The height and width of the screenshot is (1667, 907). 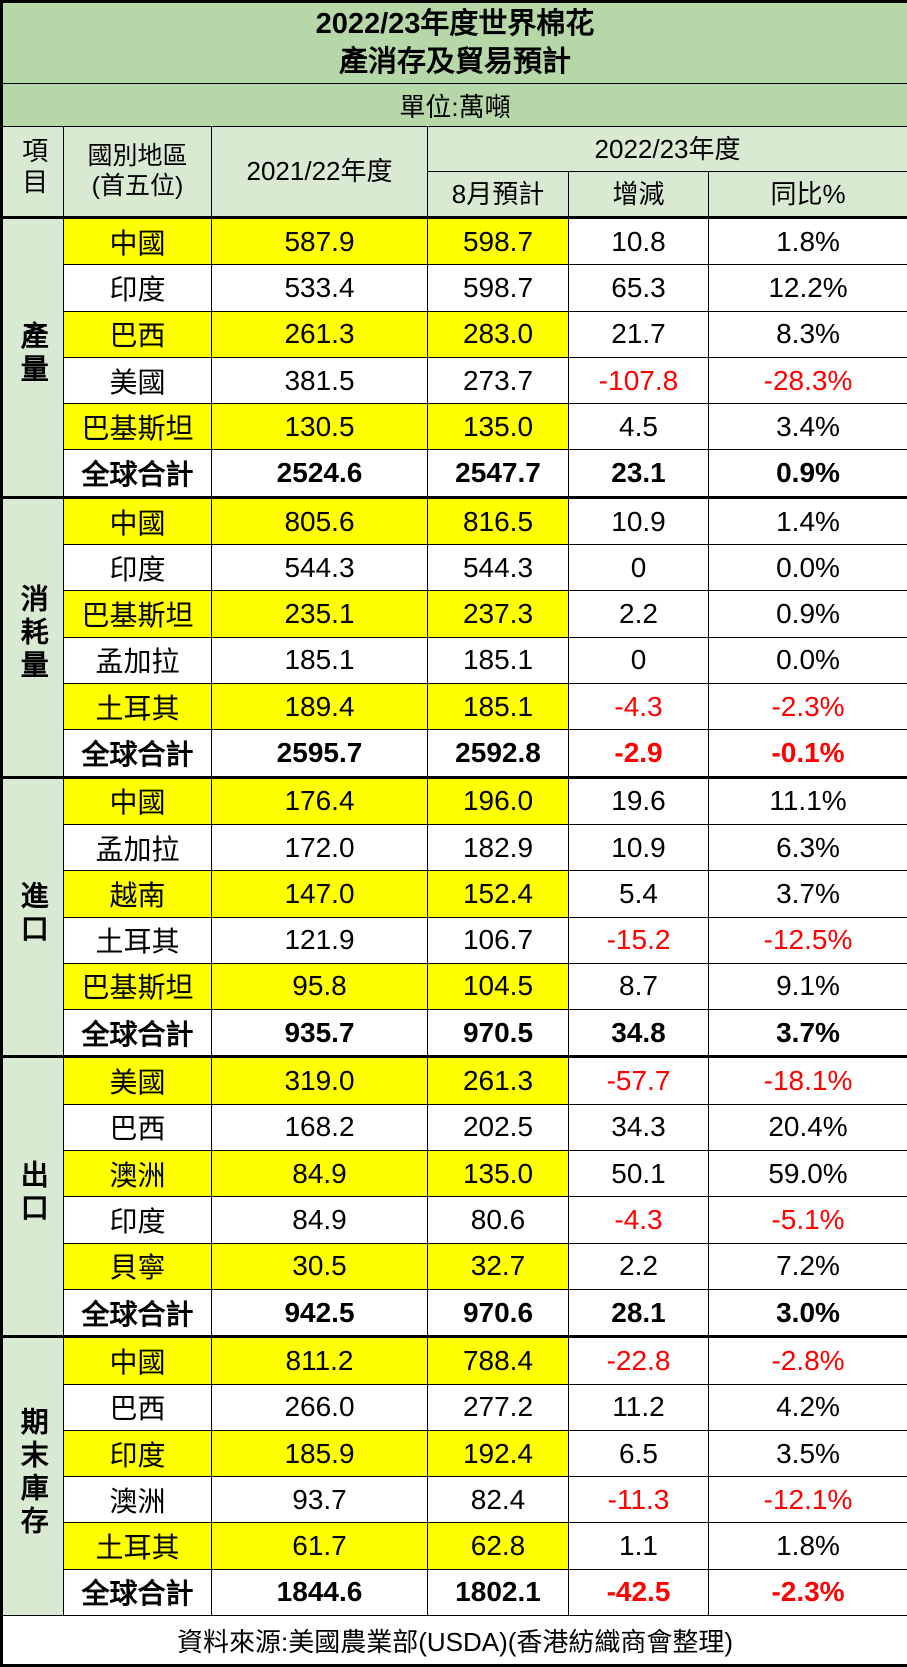 What do you see at coordinates (807, 520) in the screenshot?
I see `yoy-value: 1.4%` at bounding box center [807, 520].